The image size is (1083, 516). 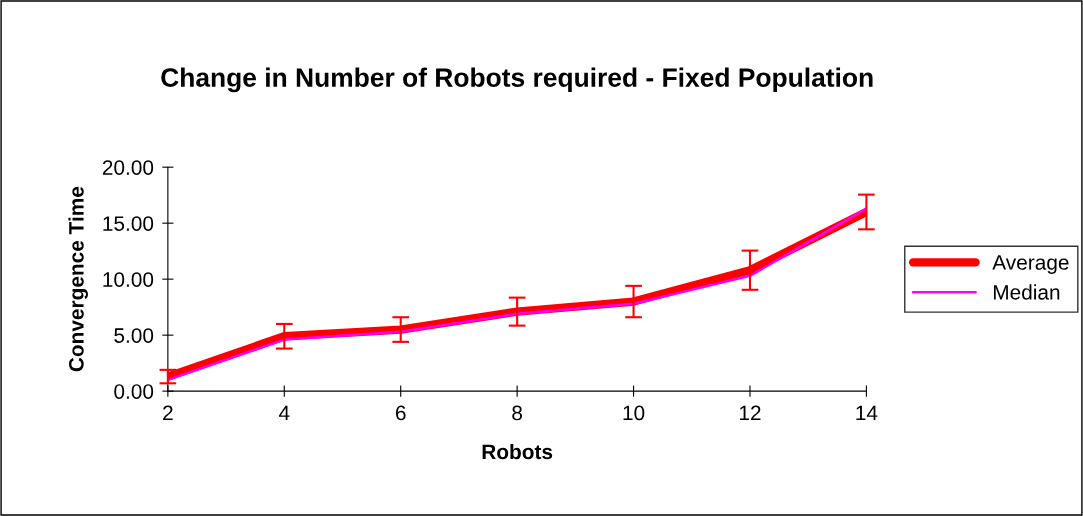 I want to click on chart-title: Change in Number of Robots required - Fixed Population, so click(x=517, y=80).